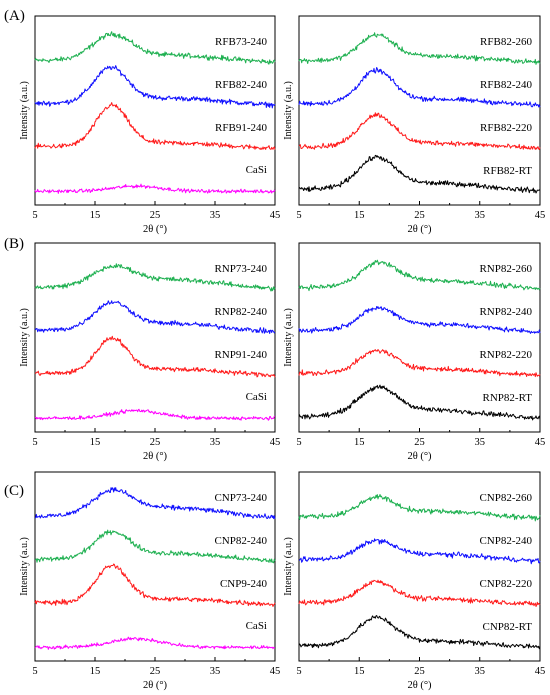 The height and width of the screenshot is (695, 550). What do you see at coordinates (506, 128) in the screenshot?
I see `series-label: RFB82-220` at bounding box center [506, 128].